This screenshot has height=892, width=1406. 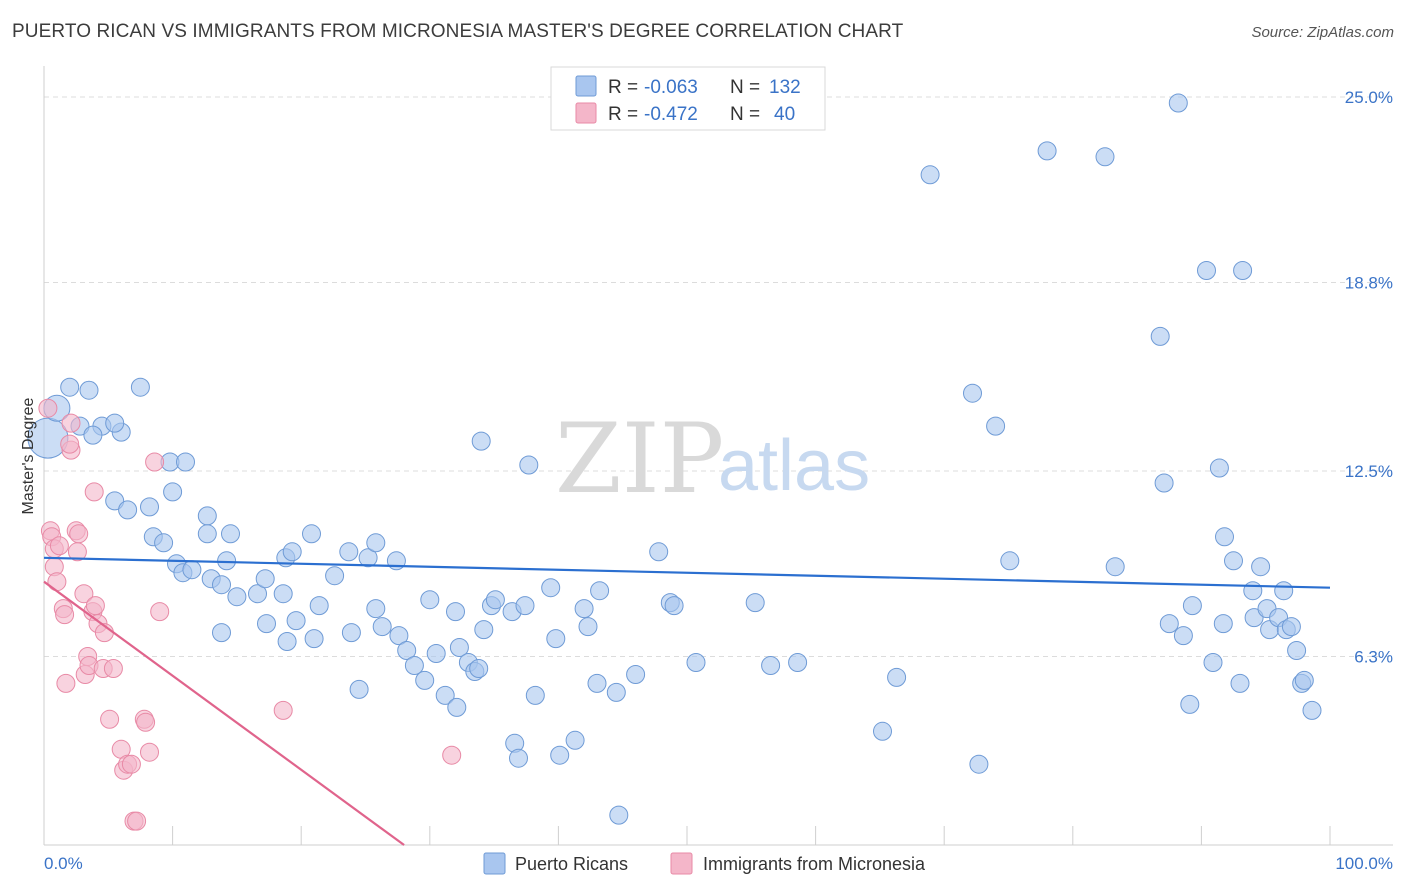 What do you see at coordinates (671, 114) in the screenshot?
I see `legend-r-value-1: -0.472` at bounding box center [671, 114].